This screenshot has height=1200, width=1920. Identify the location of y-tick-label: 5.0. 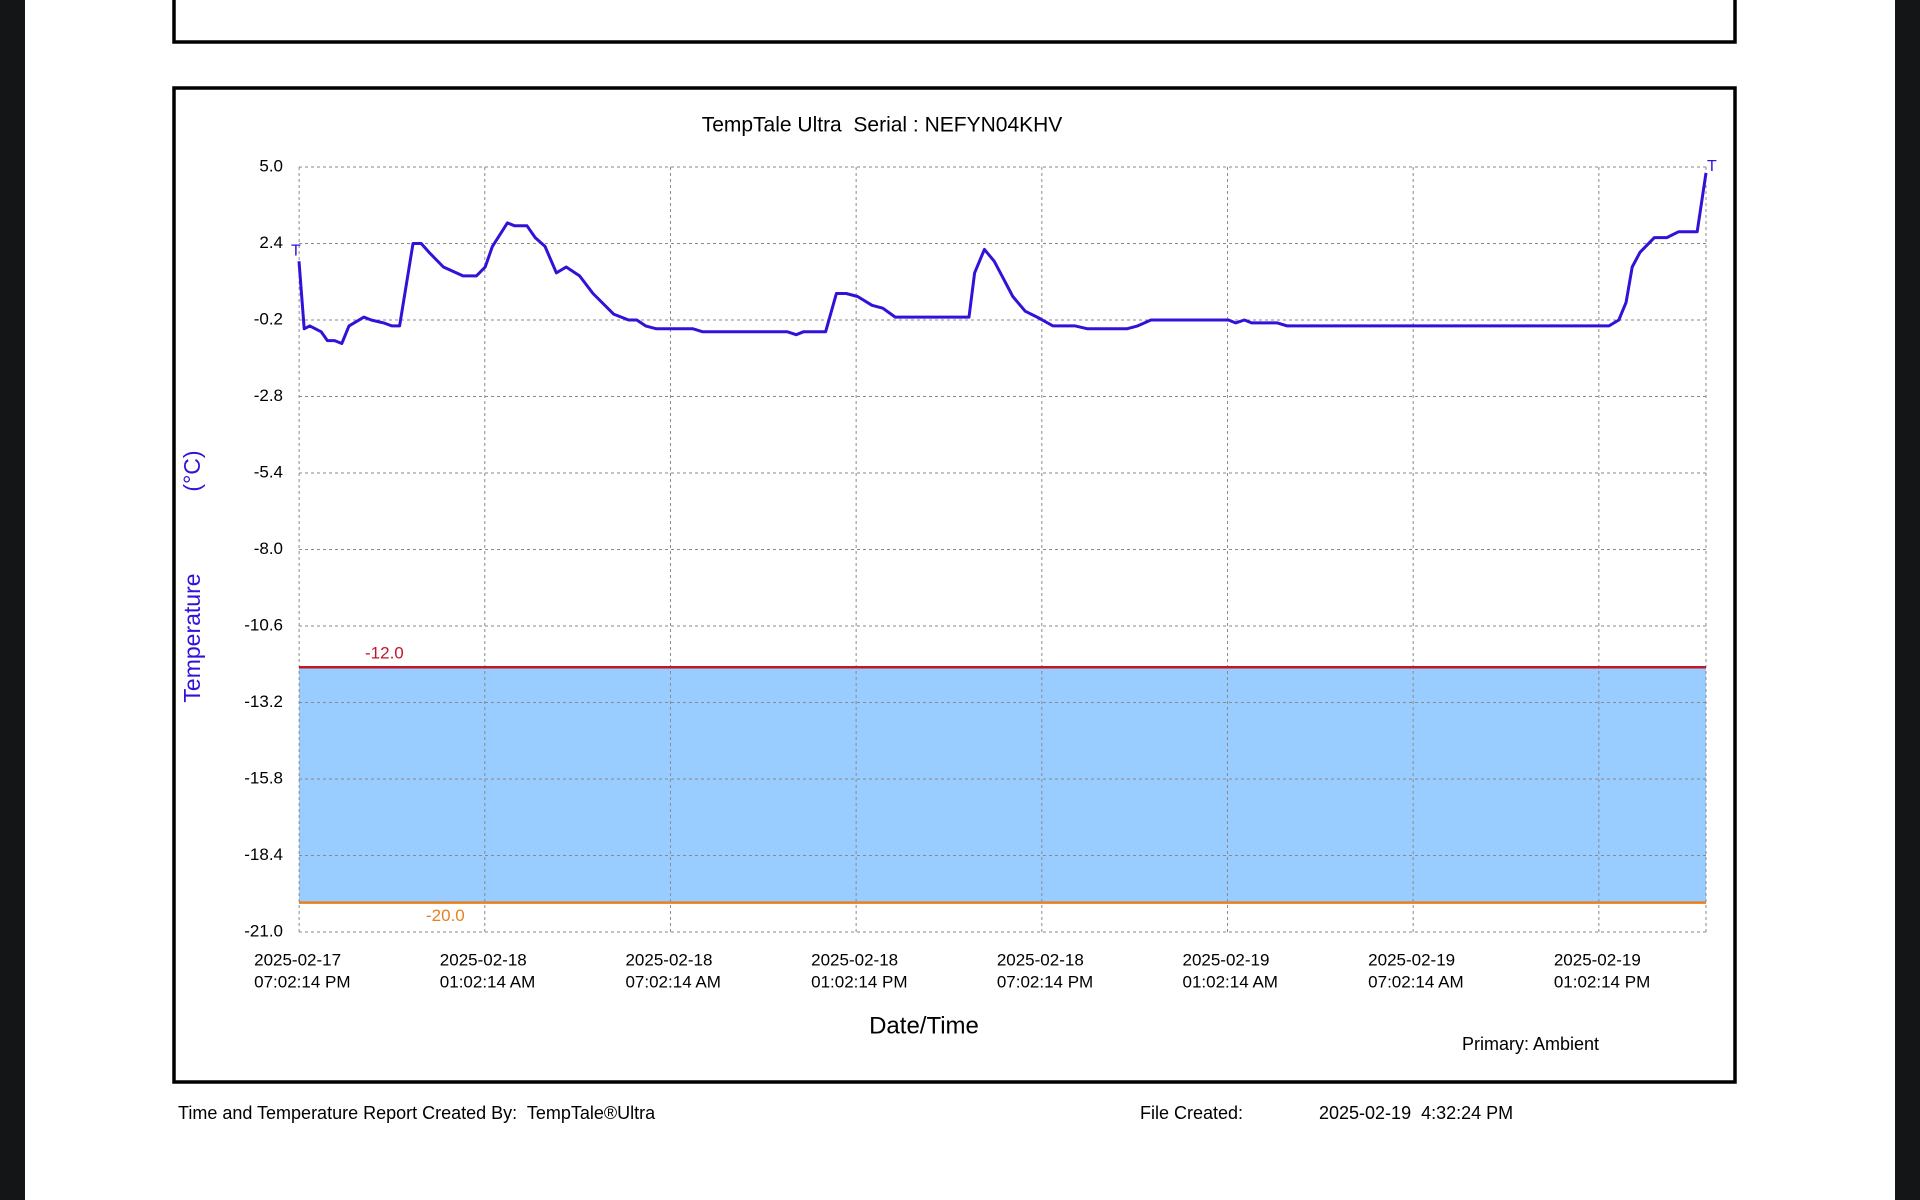
(271, 165).